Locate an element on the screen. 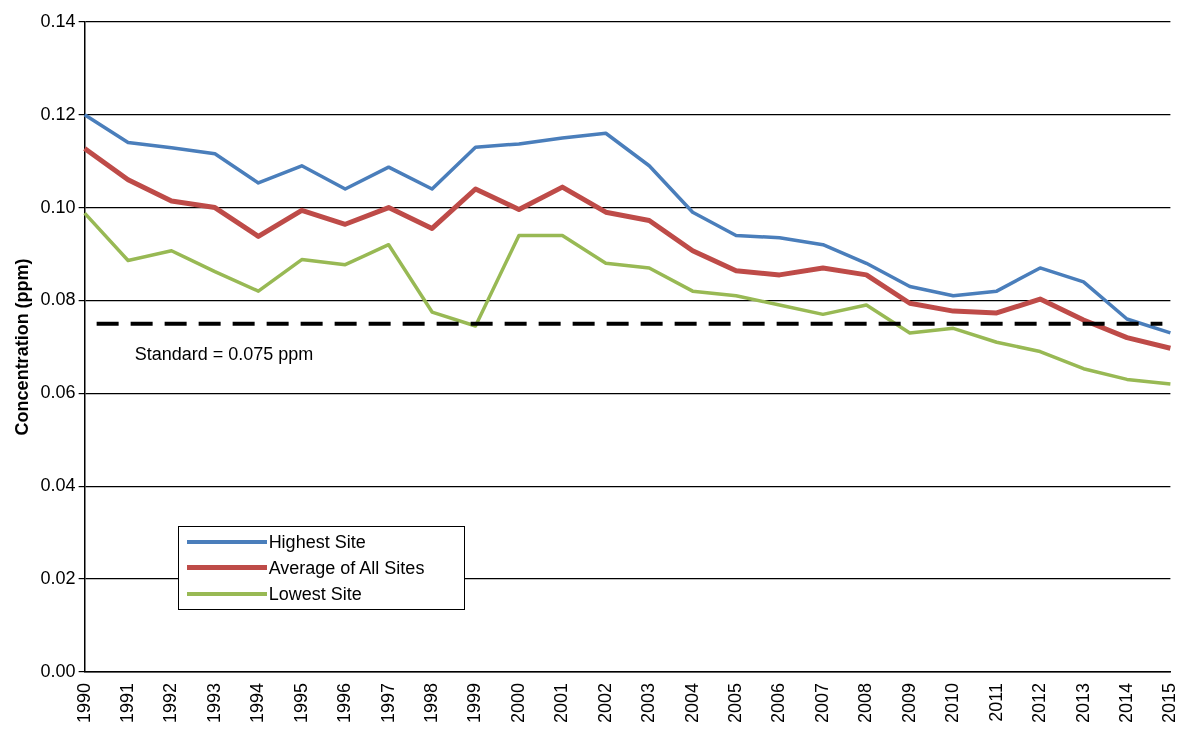 Image resolution: width=1203 pixels, height=734 pixels. x-tick-label: 2004 is located at coordinates (691, 702).